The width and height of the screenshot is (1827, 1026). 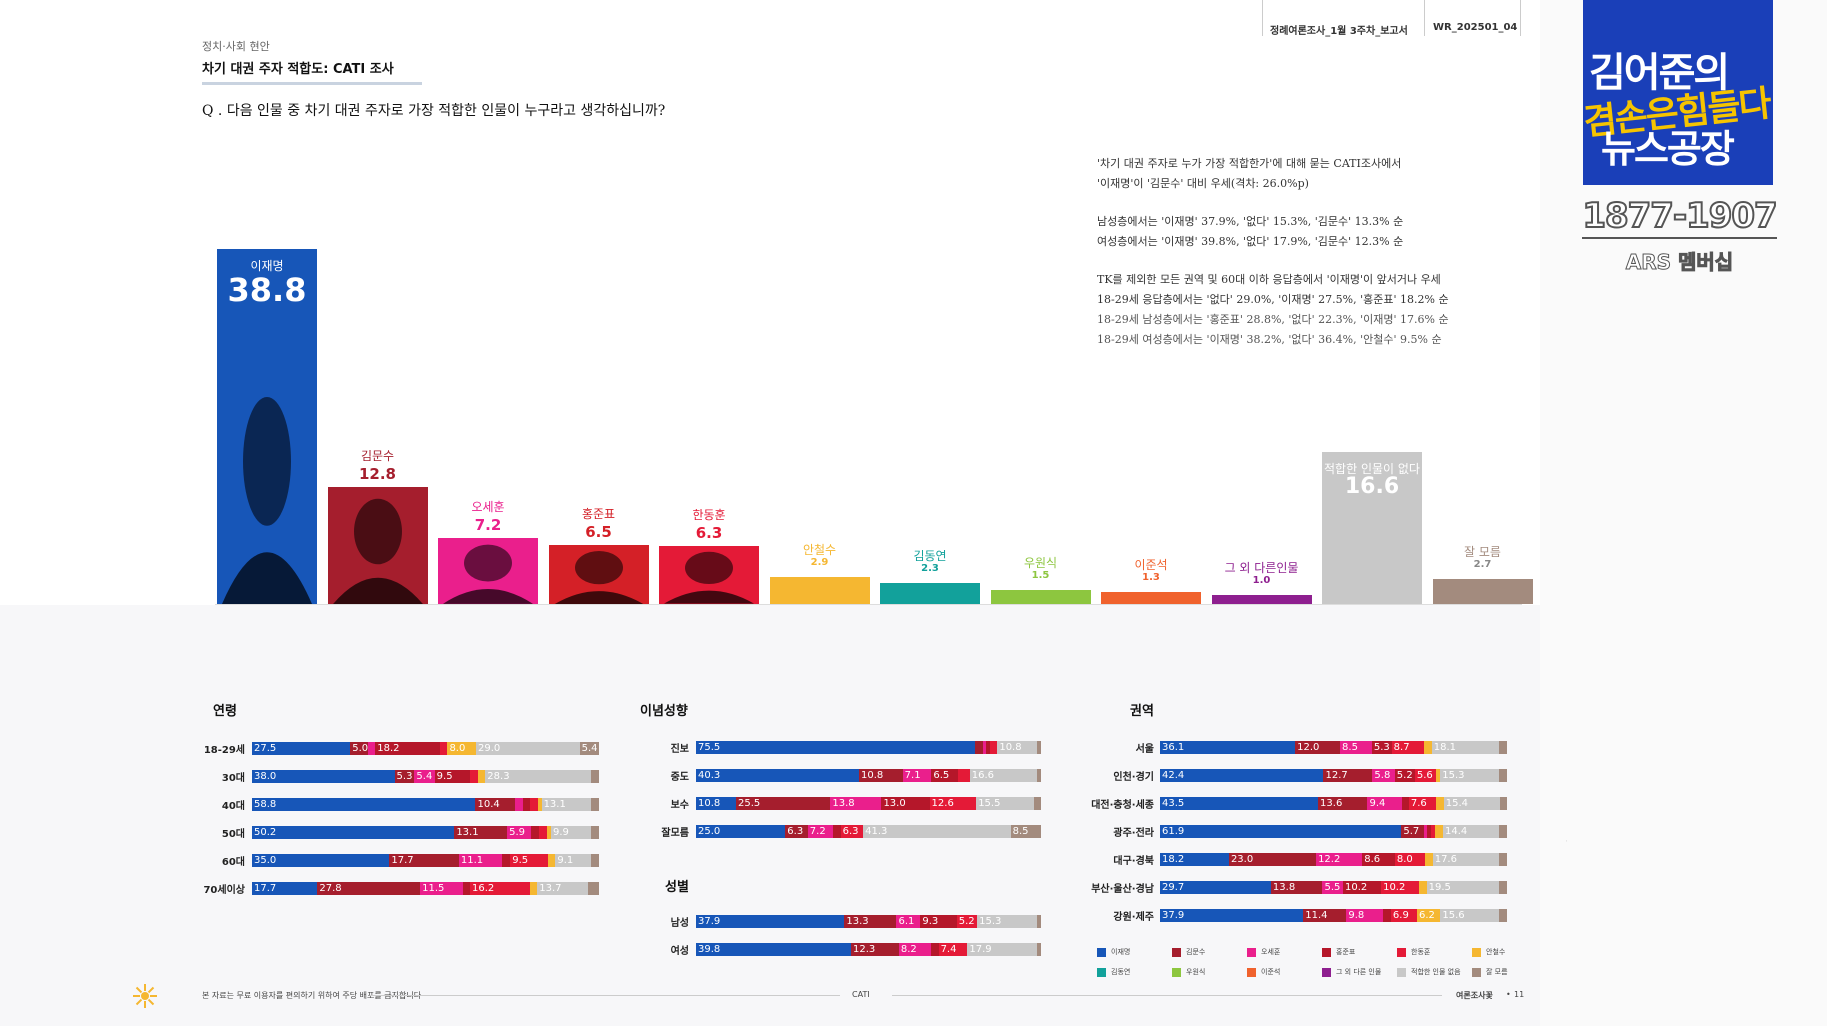 I want to click on bar-segment: 8.5, so click(x=1025, y=831).